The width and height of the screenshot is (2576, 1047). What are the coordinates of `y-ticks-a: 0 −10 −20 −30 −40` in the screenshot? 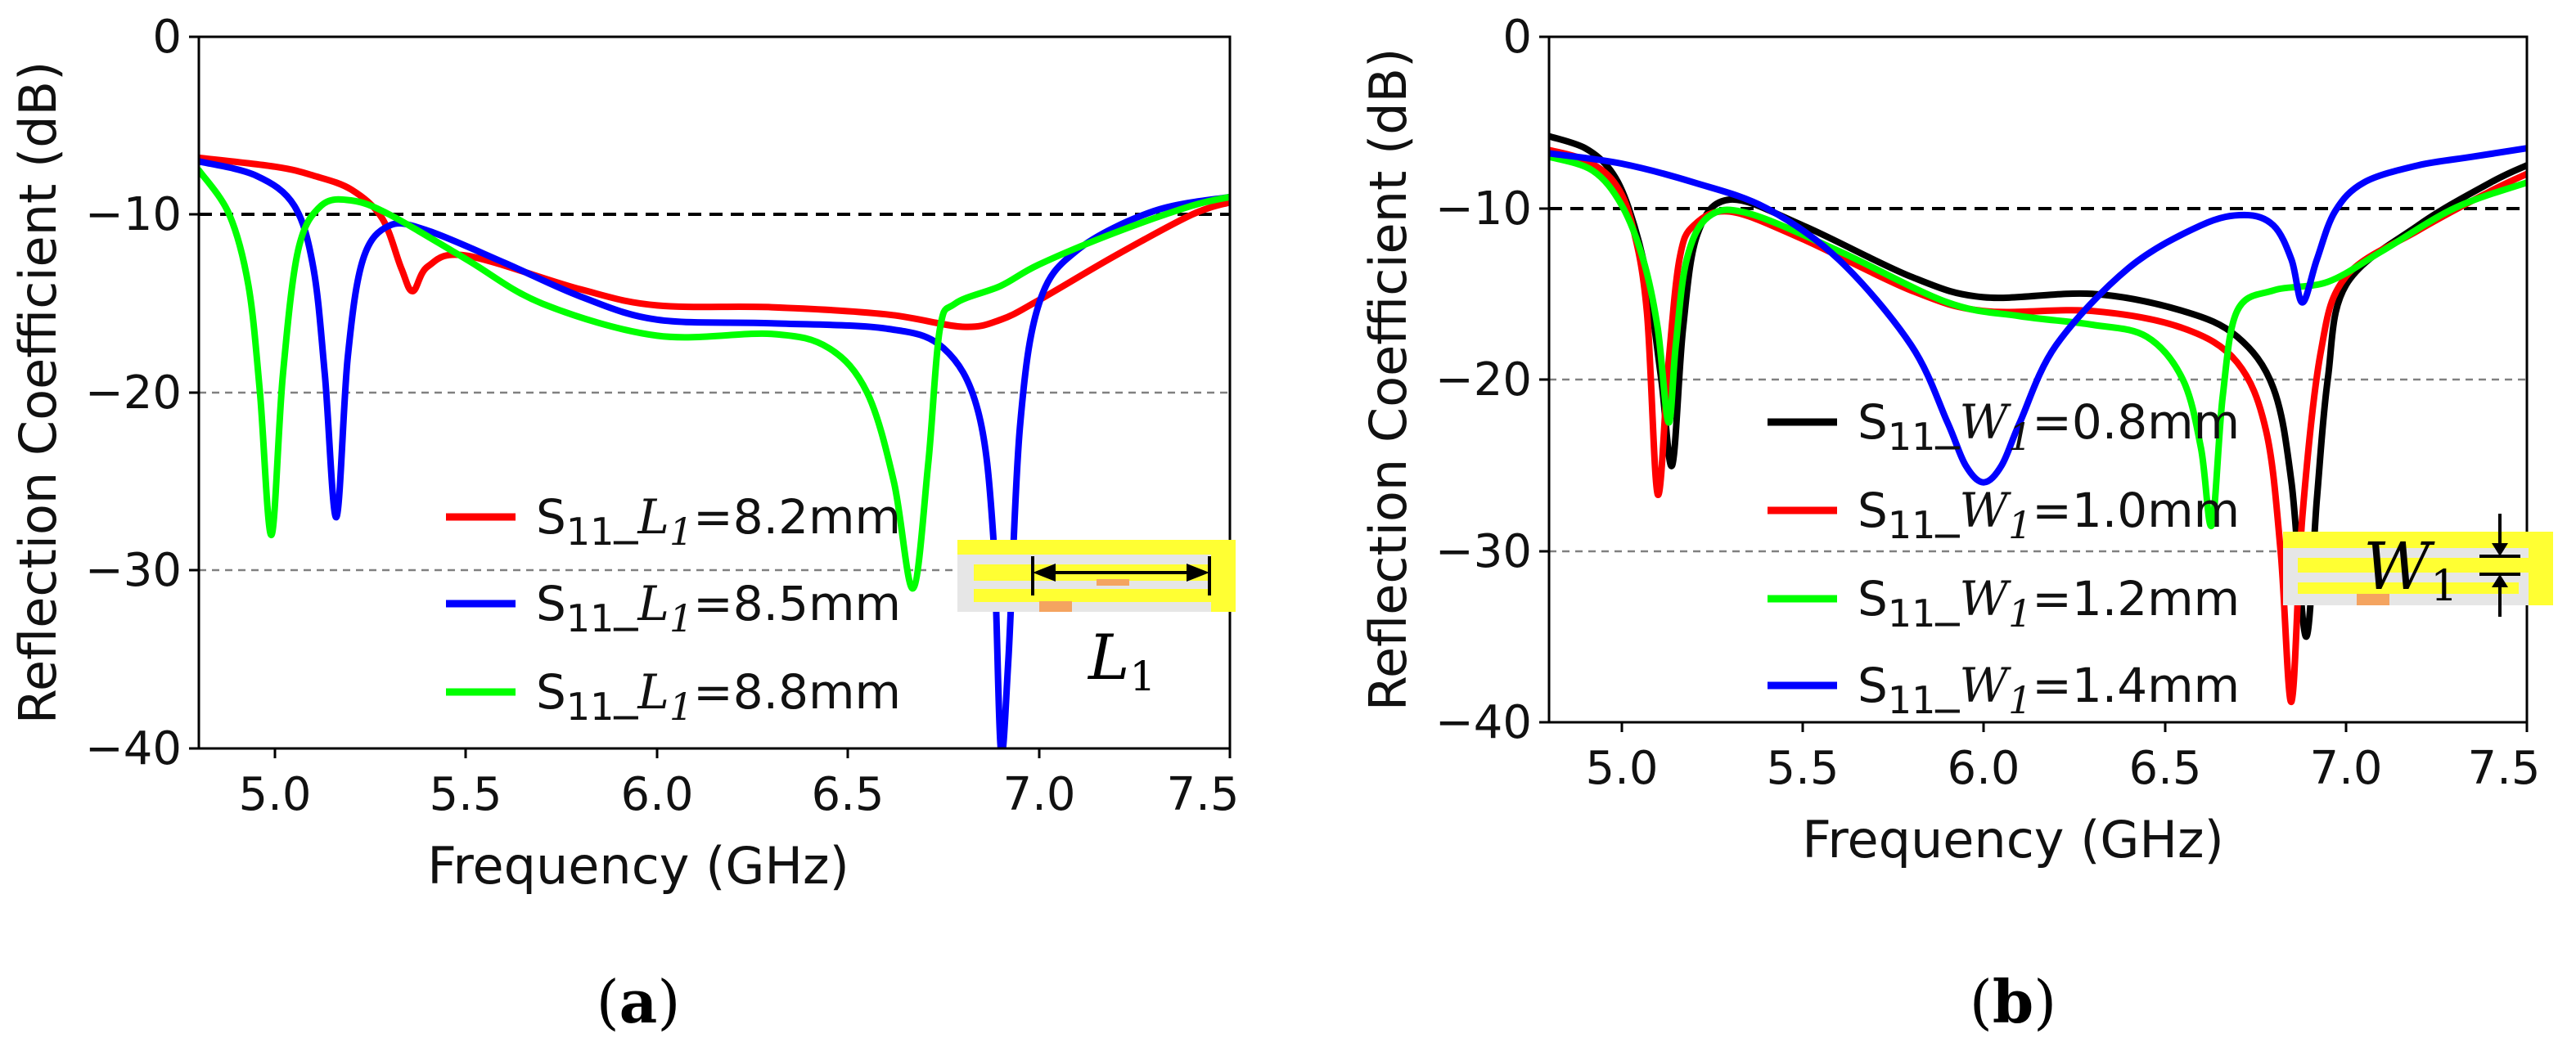 It's located at (142, 393).